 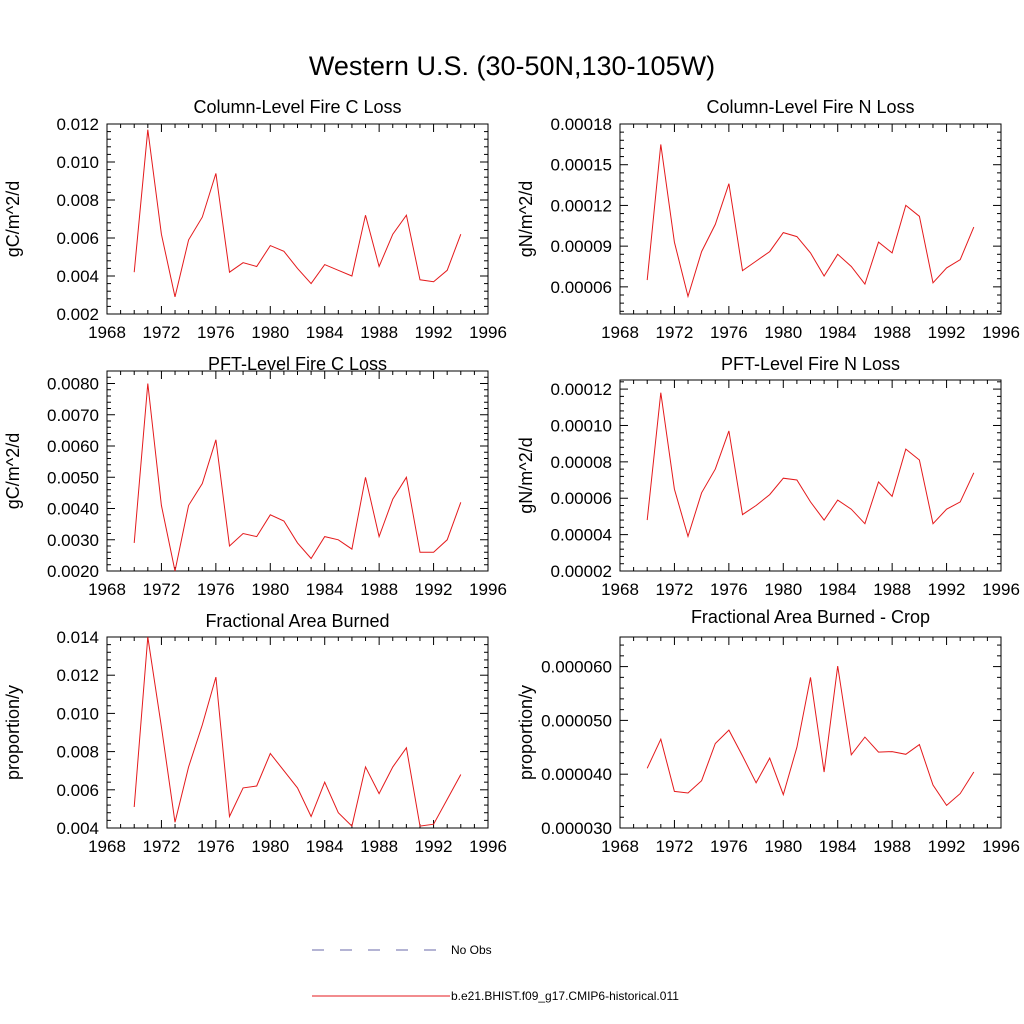 I want to click on y-tick-label: 0.000050, so click(x=576, y=720).